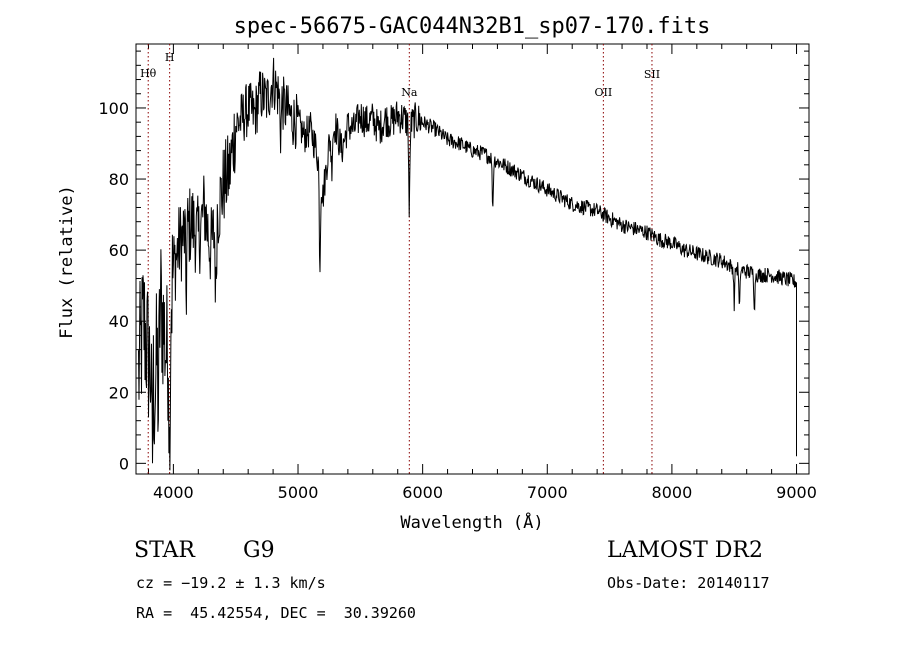 Image resolution: width=900 pixels, height=649 pixels. I want to click on chart-title: spec-56675-GAC044N32B1_sp07-170.fits, so click(472, 26).